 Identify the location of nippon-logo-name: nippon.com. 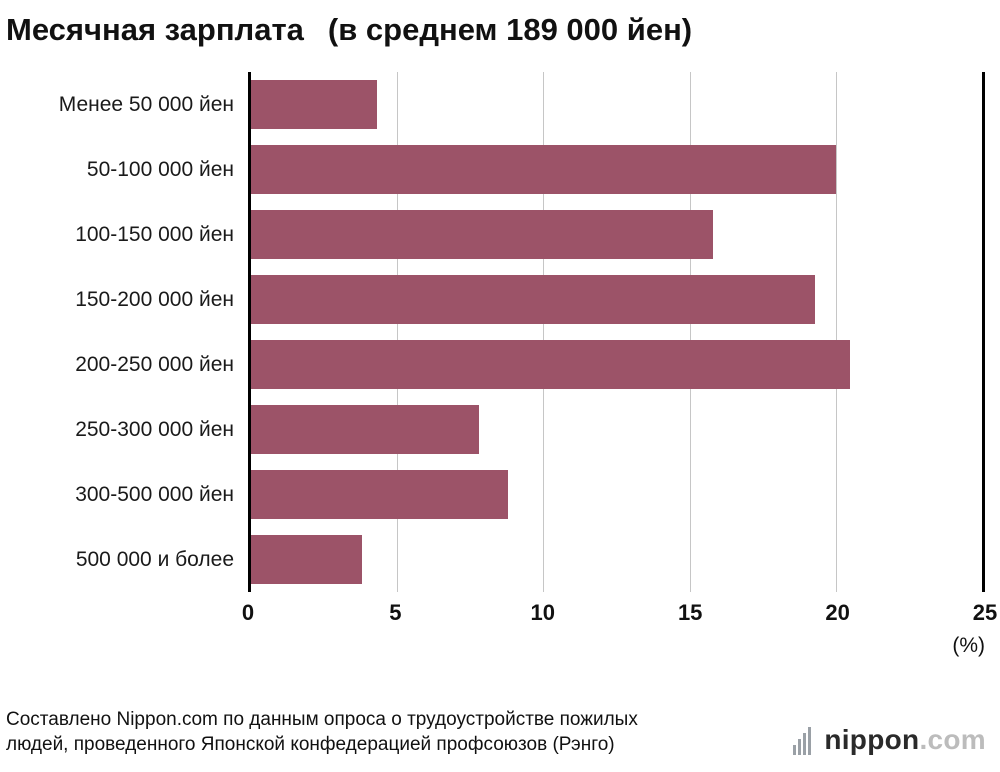
(905, 740).